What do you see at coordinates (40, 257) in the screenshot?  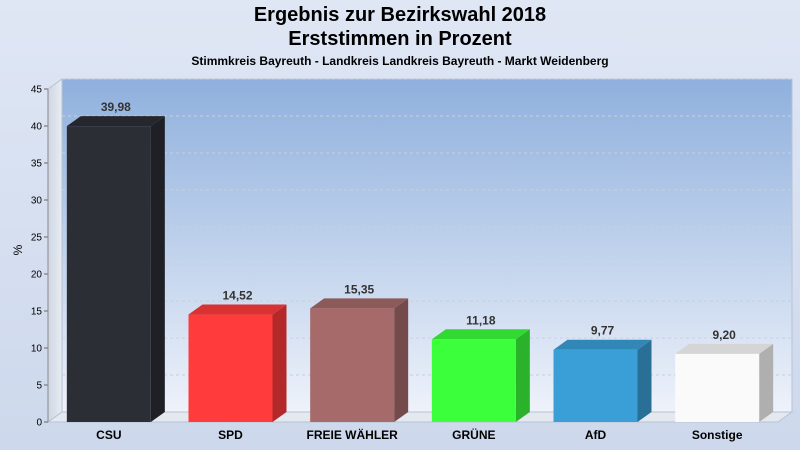 I see `y-axis-ticks: 0 5 10 15 20 25 30 35 40 45` at bounding box center [40, 257].